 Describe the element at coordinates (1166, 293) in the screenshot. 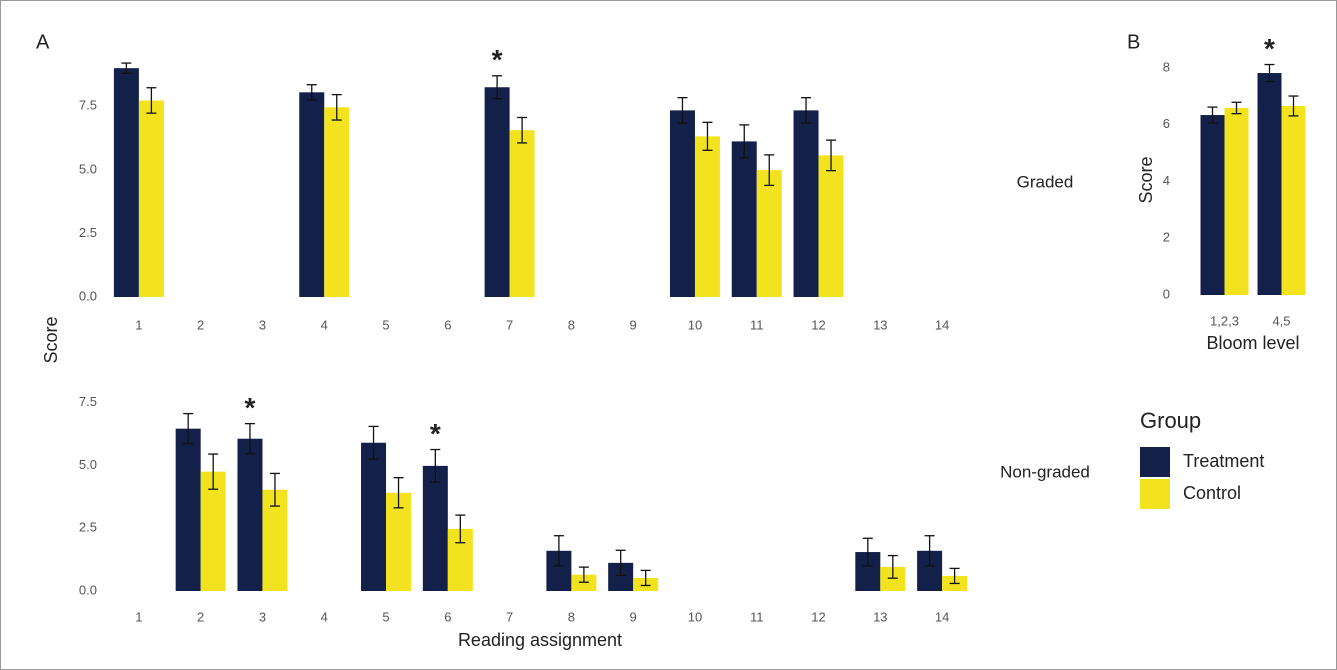

I see `y-tick-label: 0` at that location.